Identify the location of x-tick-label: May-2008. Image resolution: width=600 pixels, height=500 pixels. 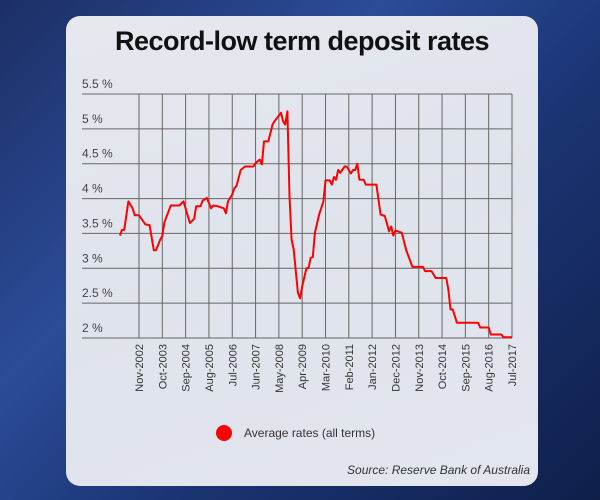
(280, 368).